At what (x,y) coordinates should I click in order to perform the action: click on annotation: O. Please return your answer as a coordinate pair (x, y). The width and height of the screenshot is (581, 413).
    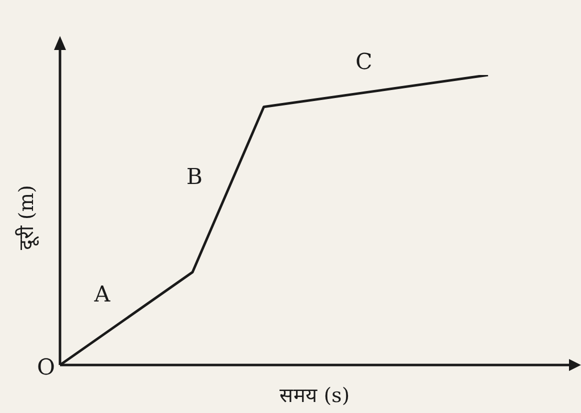
    Looking at the image, I should click on (45, 368).